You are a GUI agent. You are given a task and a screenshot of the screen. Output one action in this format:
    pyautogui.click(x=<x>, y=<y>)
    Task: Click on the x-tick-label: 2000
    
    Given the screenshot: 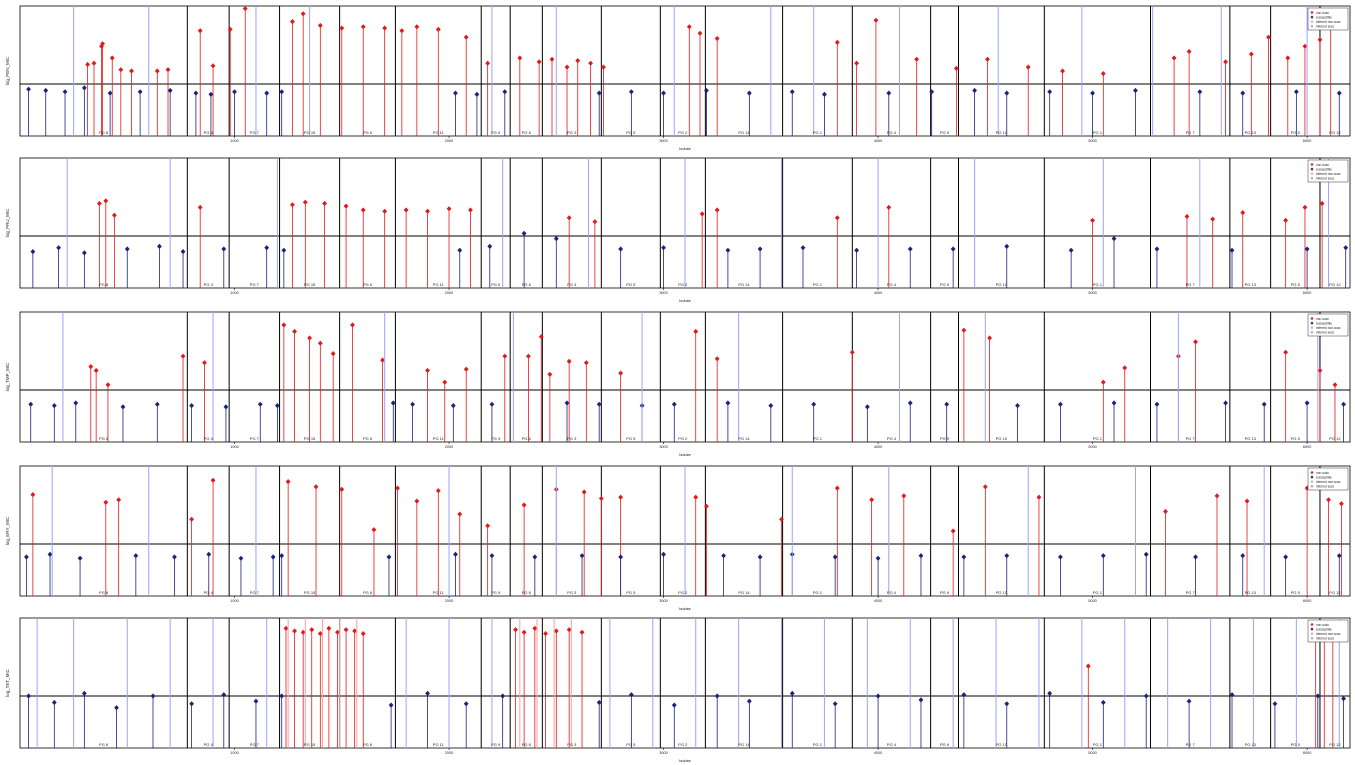 What is the action you would take?
    pyautogui.click(x=449, y=601)
    